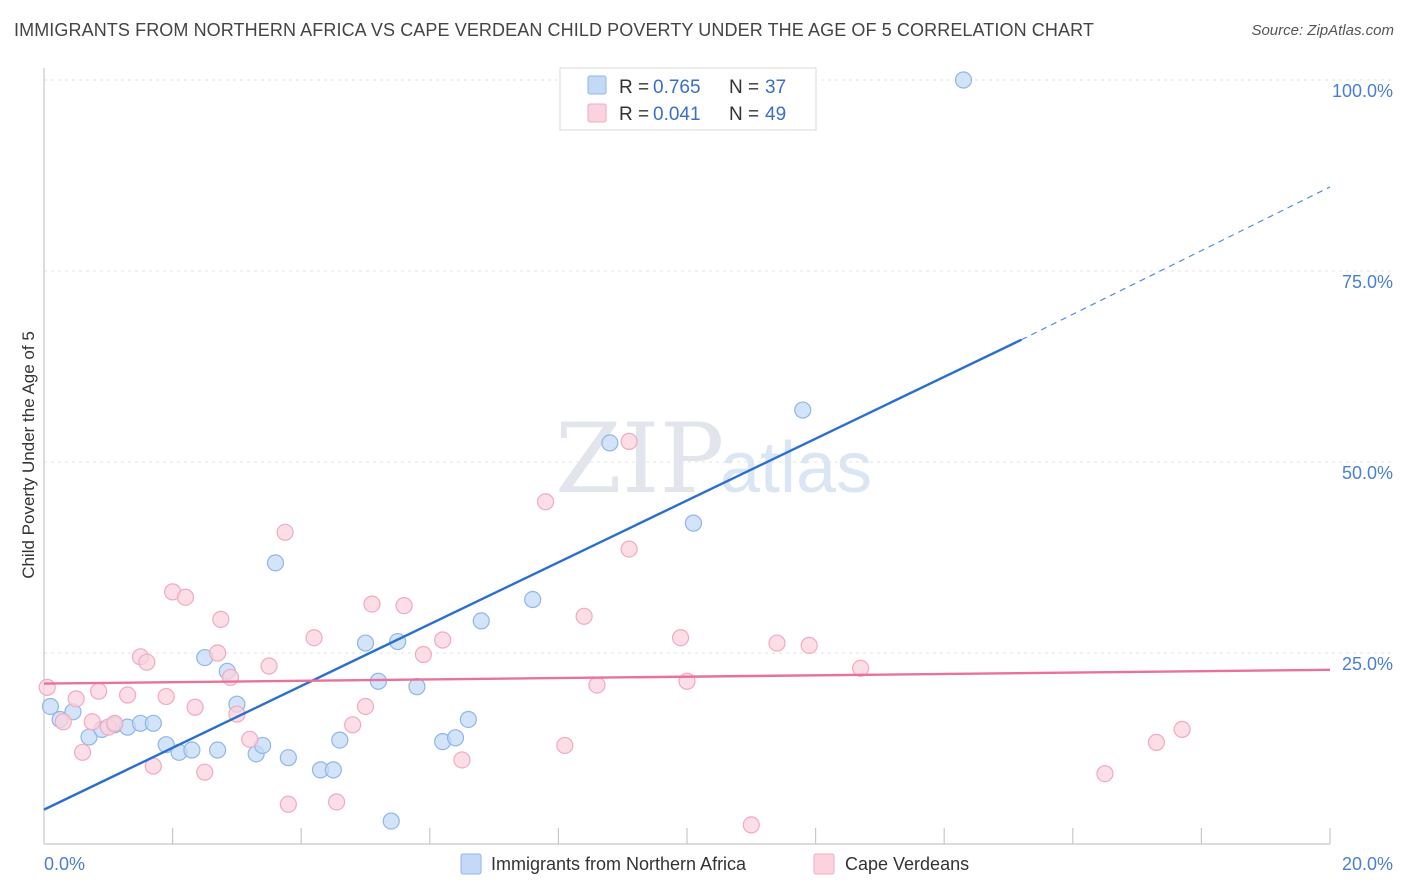  Describe the element at coordinates (1176, 263) in the screenshot. I see `trend-line-extension-series1` at that location.